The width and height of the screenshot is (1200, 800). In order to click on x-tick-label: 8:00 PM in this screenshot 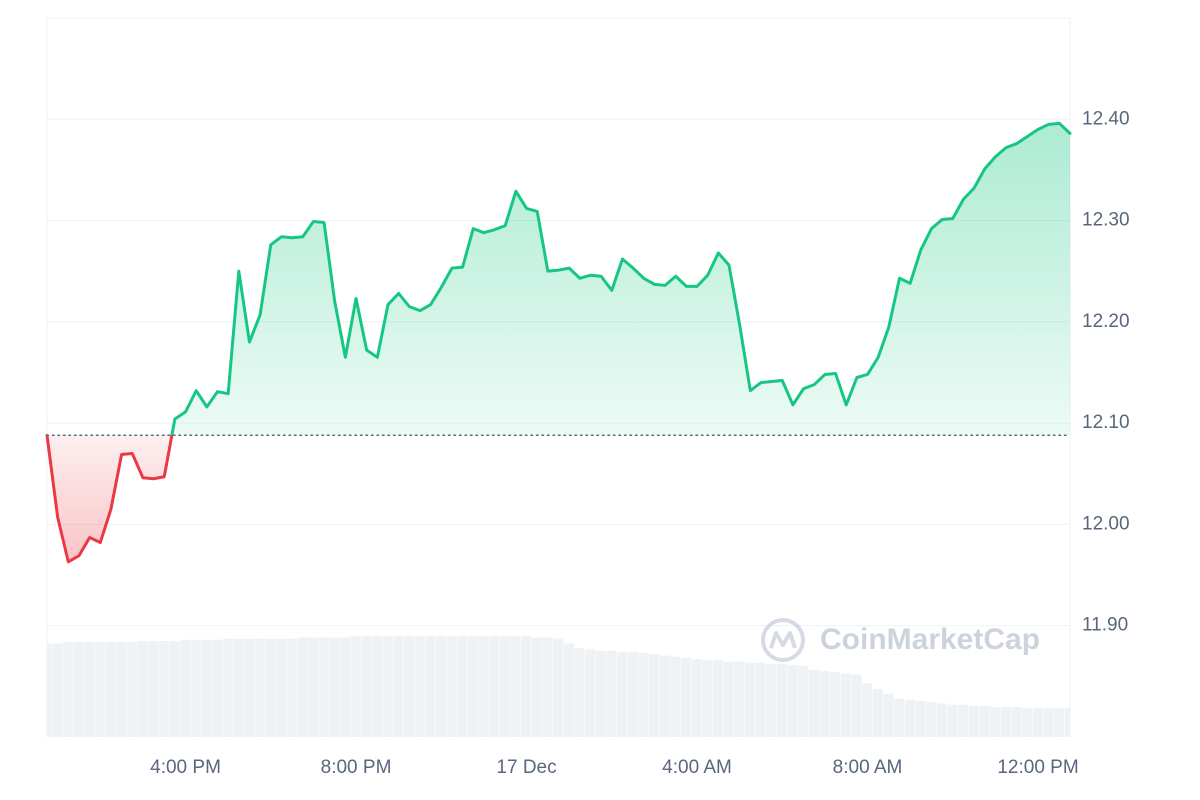, I will do `click(356, 767)`.